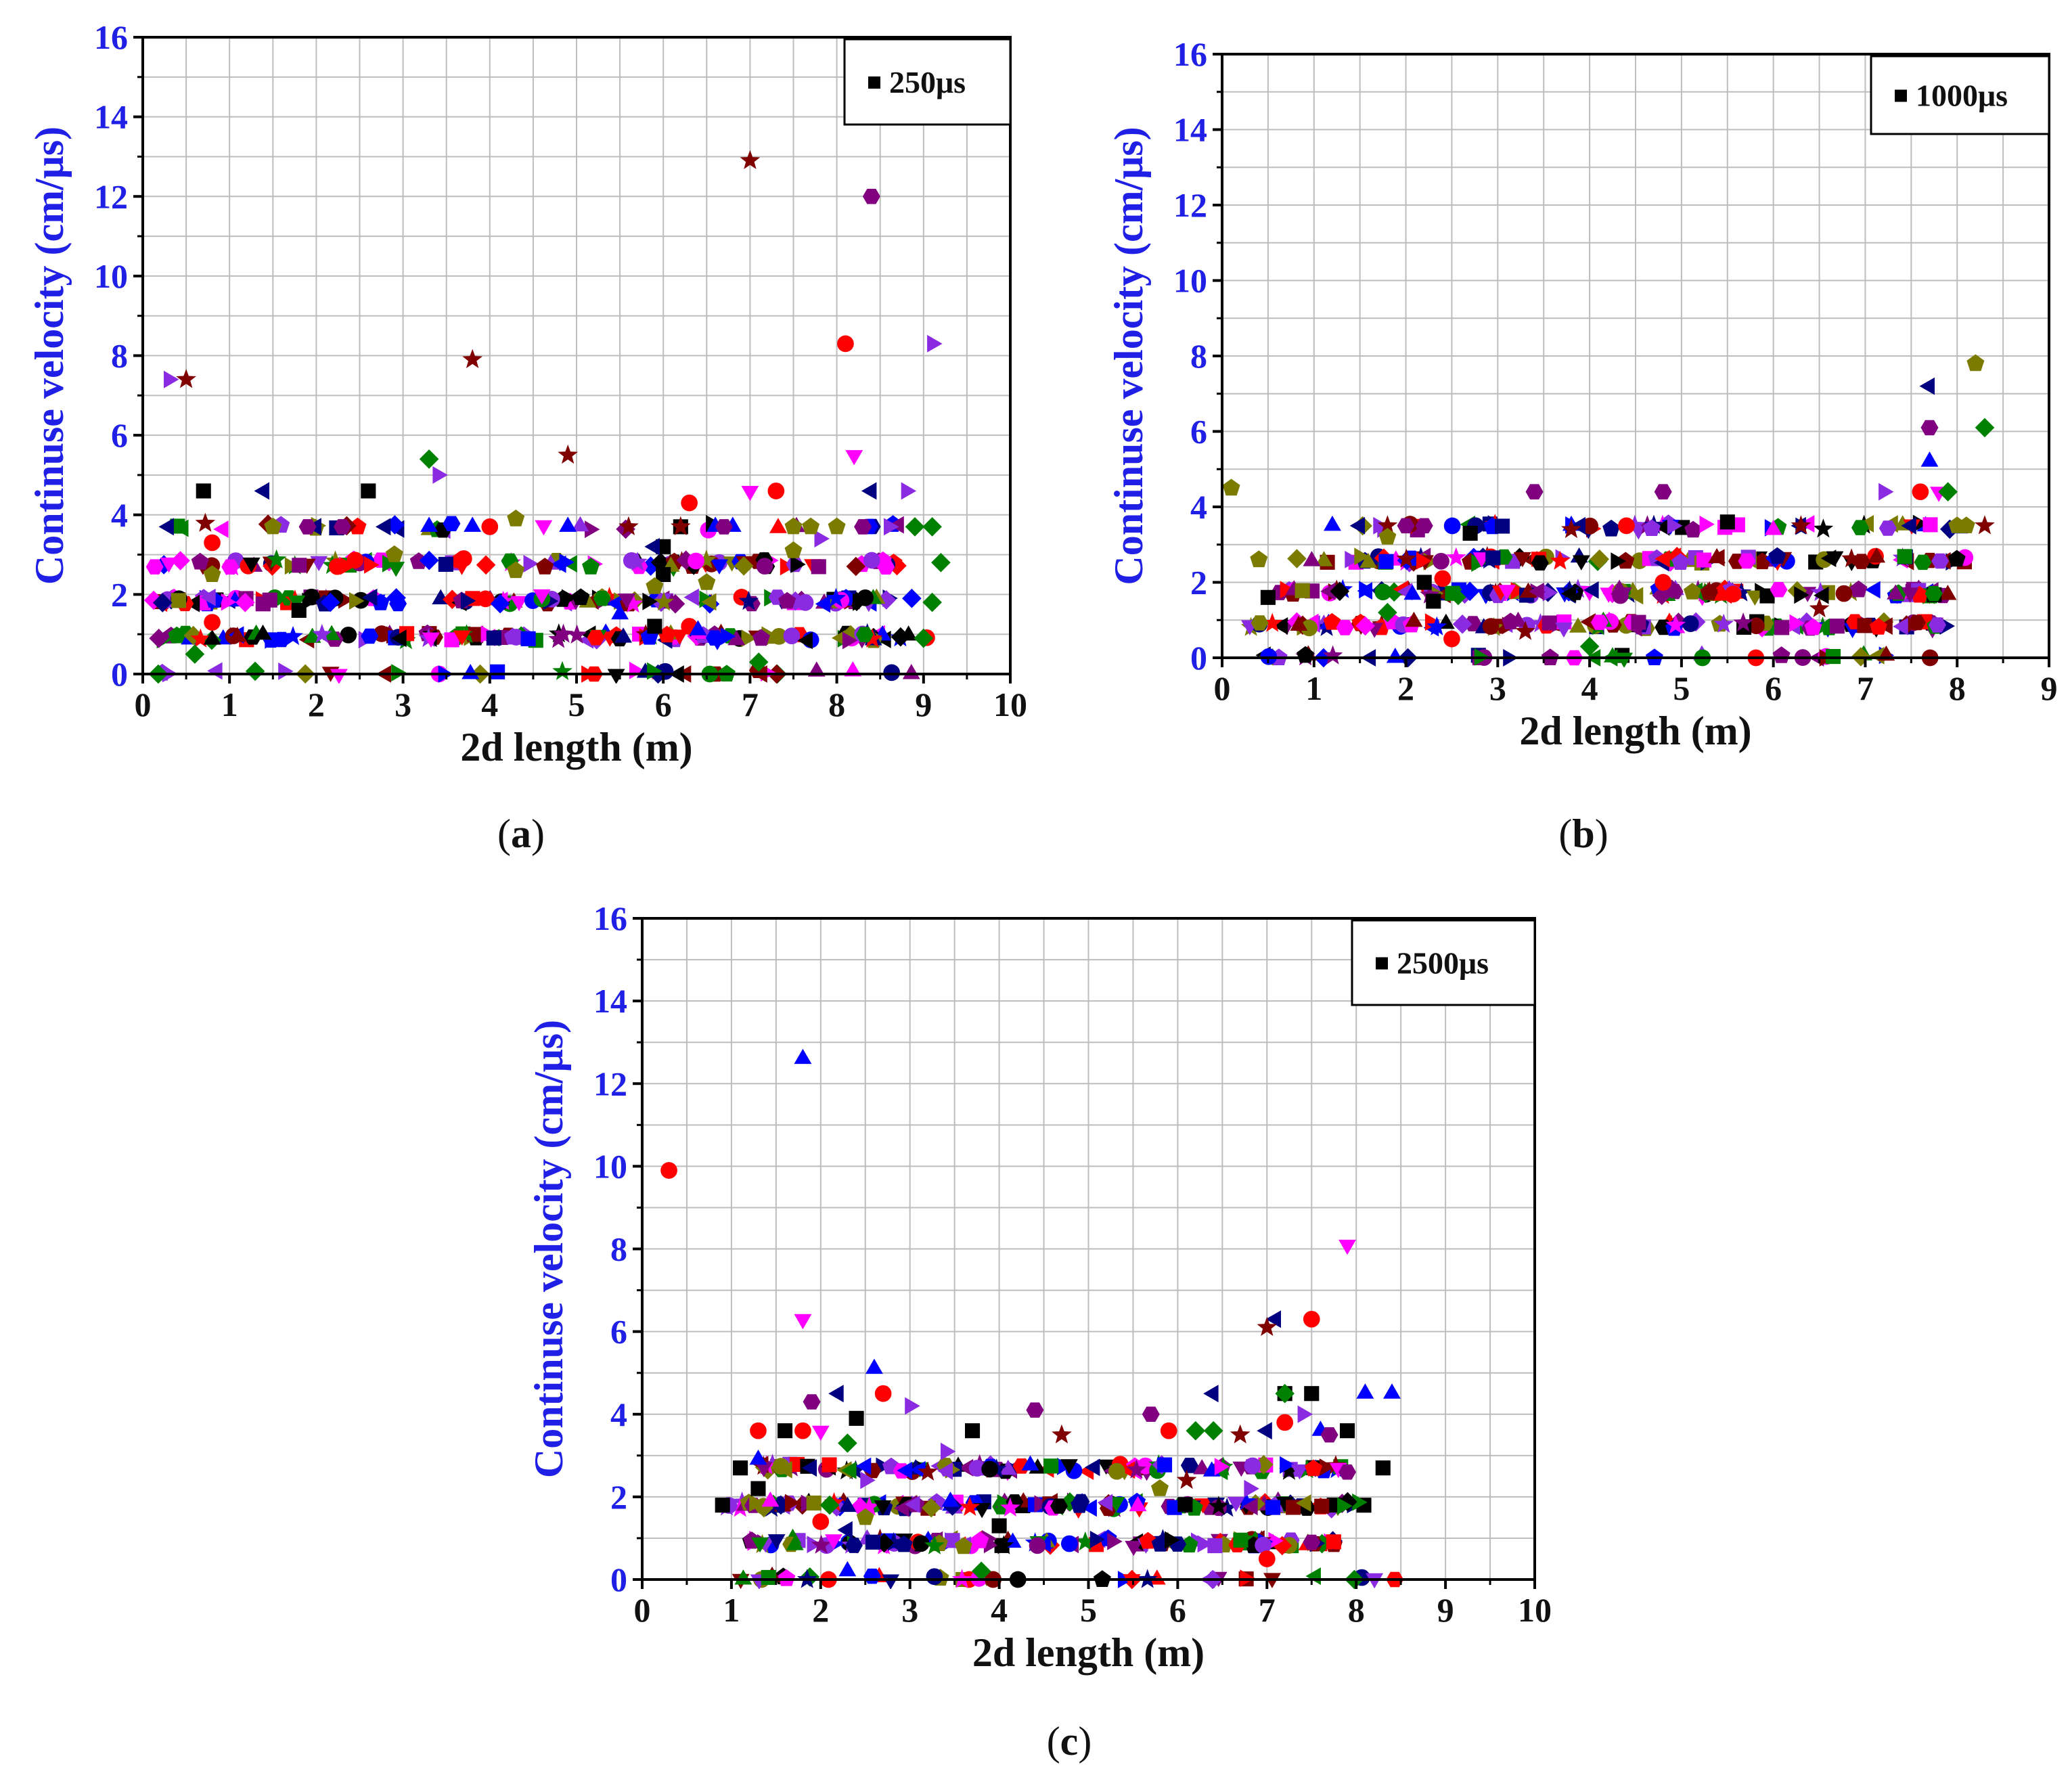 The width and height of the screenshot is (2070, 1792). I want to click on legend-label: 1000μs, so click(1962, 96).